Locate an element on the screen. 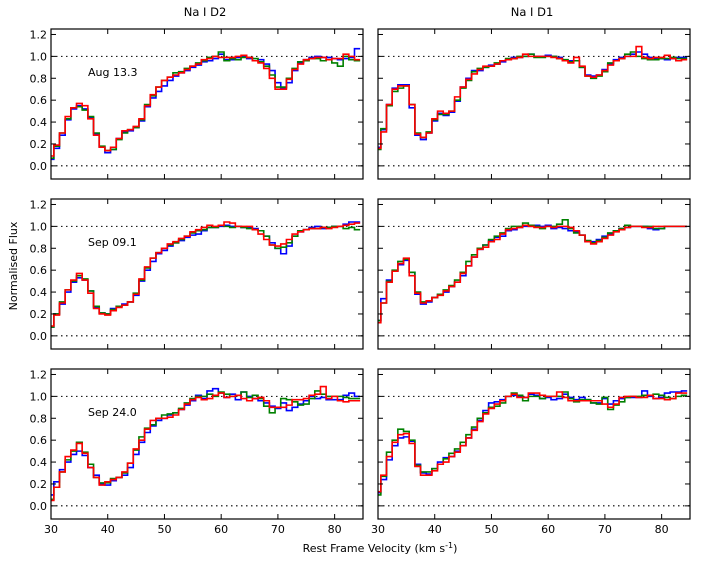  x-axis-label: Rest Frame Velocity (km s-1) is located at coordinates (380, 548).